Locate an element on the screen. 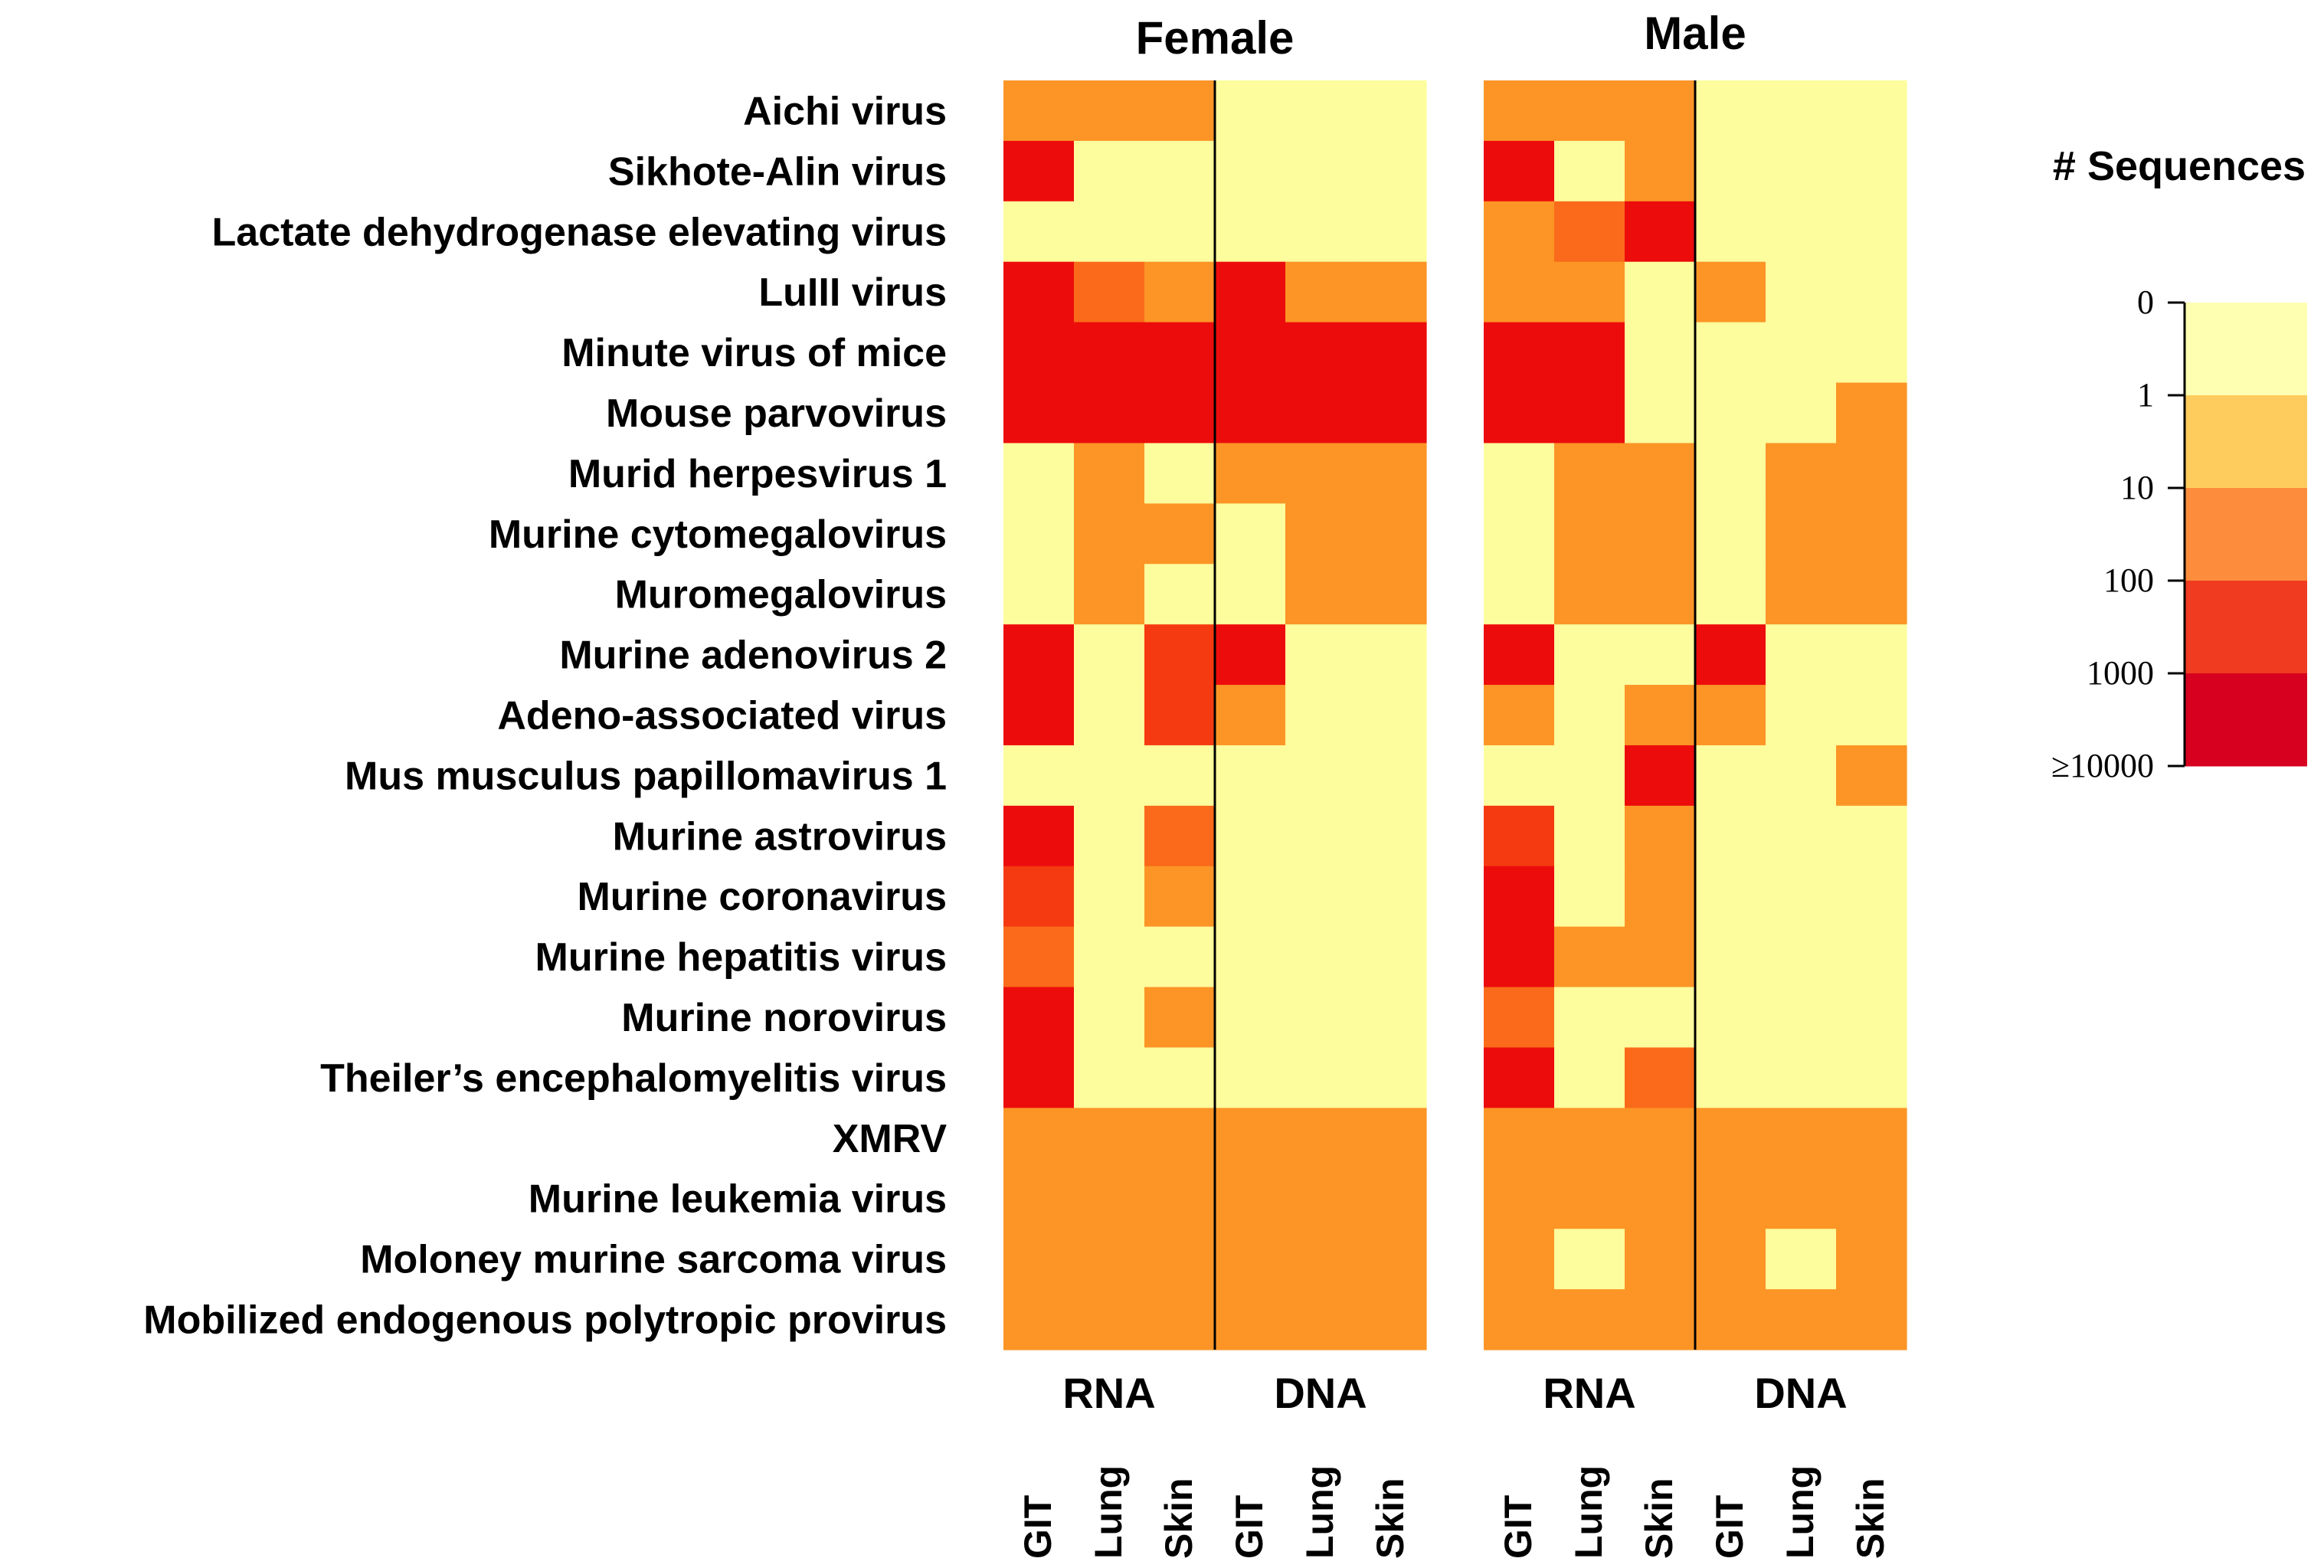  row-label: Murine norovirus is located at coordinates (784, 1018).